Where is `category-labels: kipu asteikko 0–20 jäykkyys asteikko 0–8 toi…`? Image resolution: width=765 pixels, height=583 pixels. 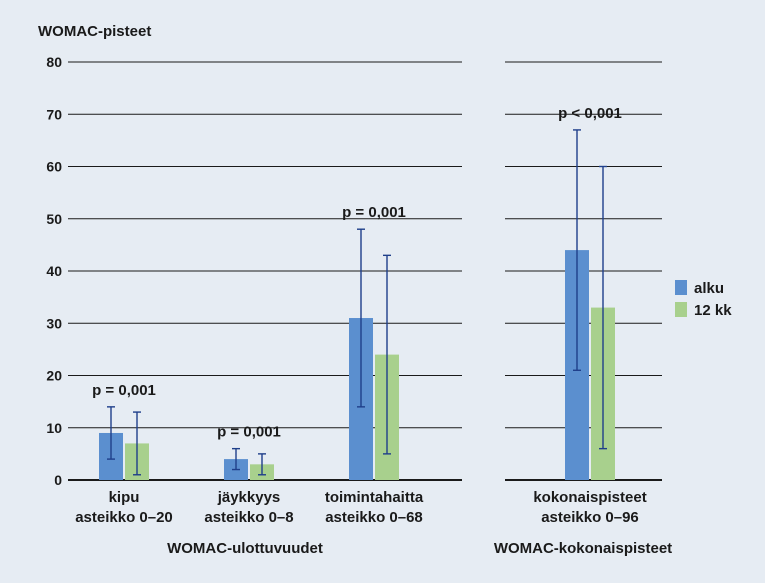 category-labels: kipu asteikko 0–20 jäykkyys asteikko 0–8 toi… is located at coordinates (360, 507).